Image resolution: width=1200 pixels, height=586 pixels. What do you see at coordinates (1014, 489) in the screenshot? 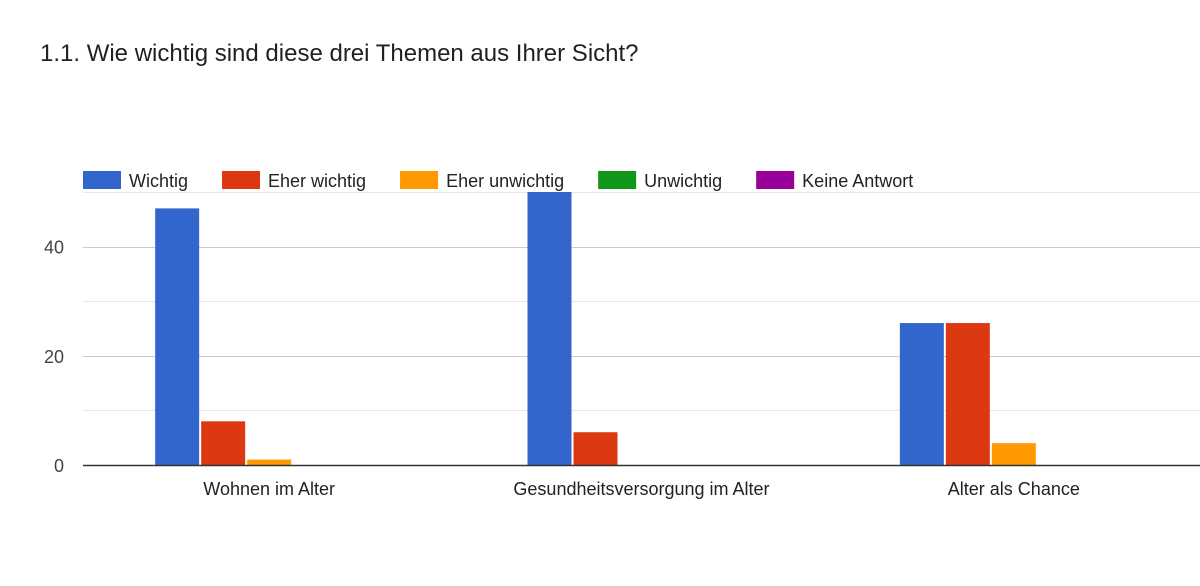
I see `x-tick-label: Alter als Chance` at bounding box center [1014, 489].